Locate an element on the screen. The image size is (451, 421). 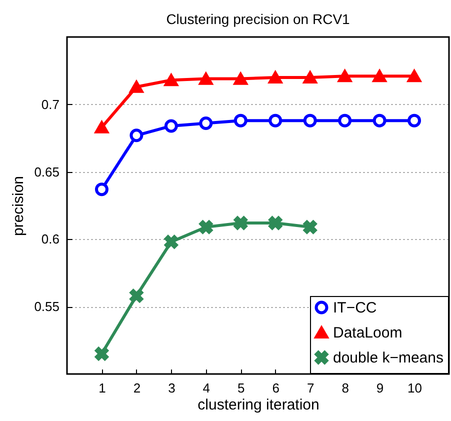
x-tick-label: 9 is located at coordinates (380, 388).